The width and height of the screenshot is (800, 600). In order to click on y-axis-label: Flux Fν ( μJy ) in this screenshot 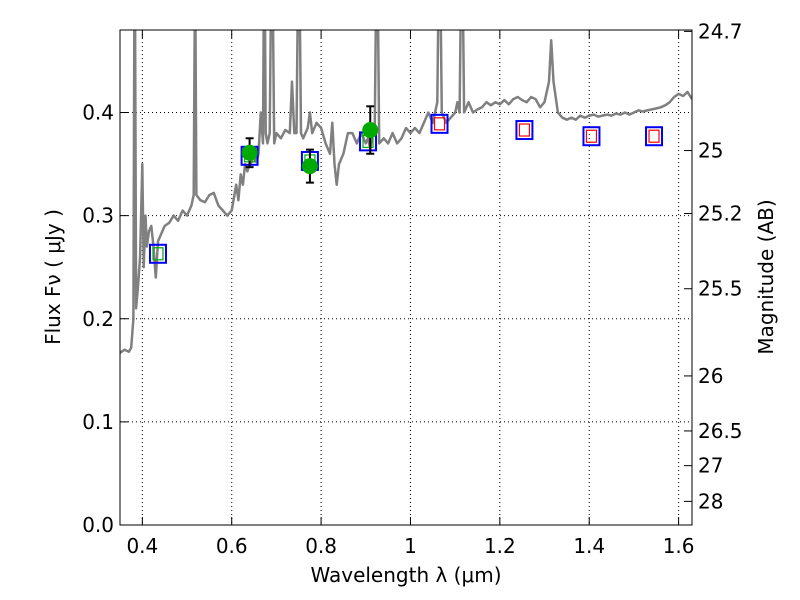, I will do `click(53, 277)`.